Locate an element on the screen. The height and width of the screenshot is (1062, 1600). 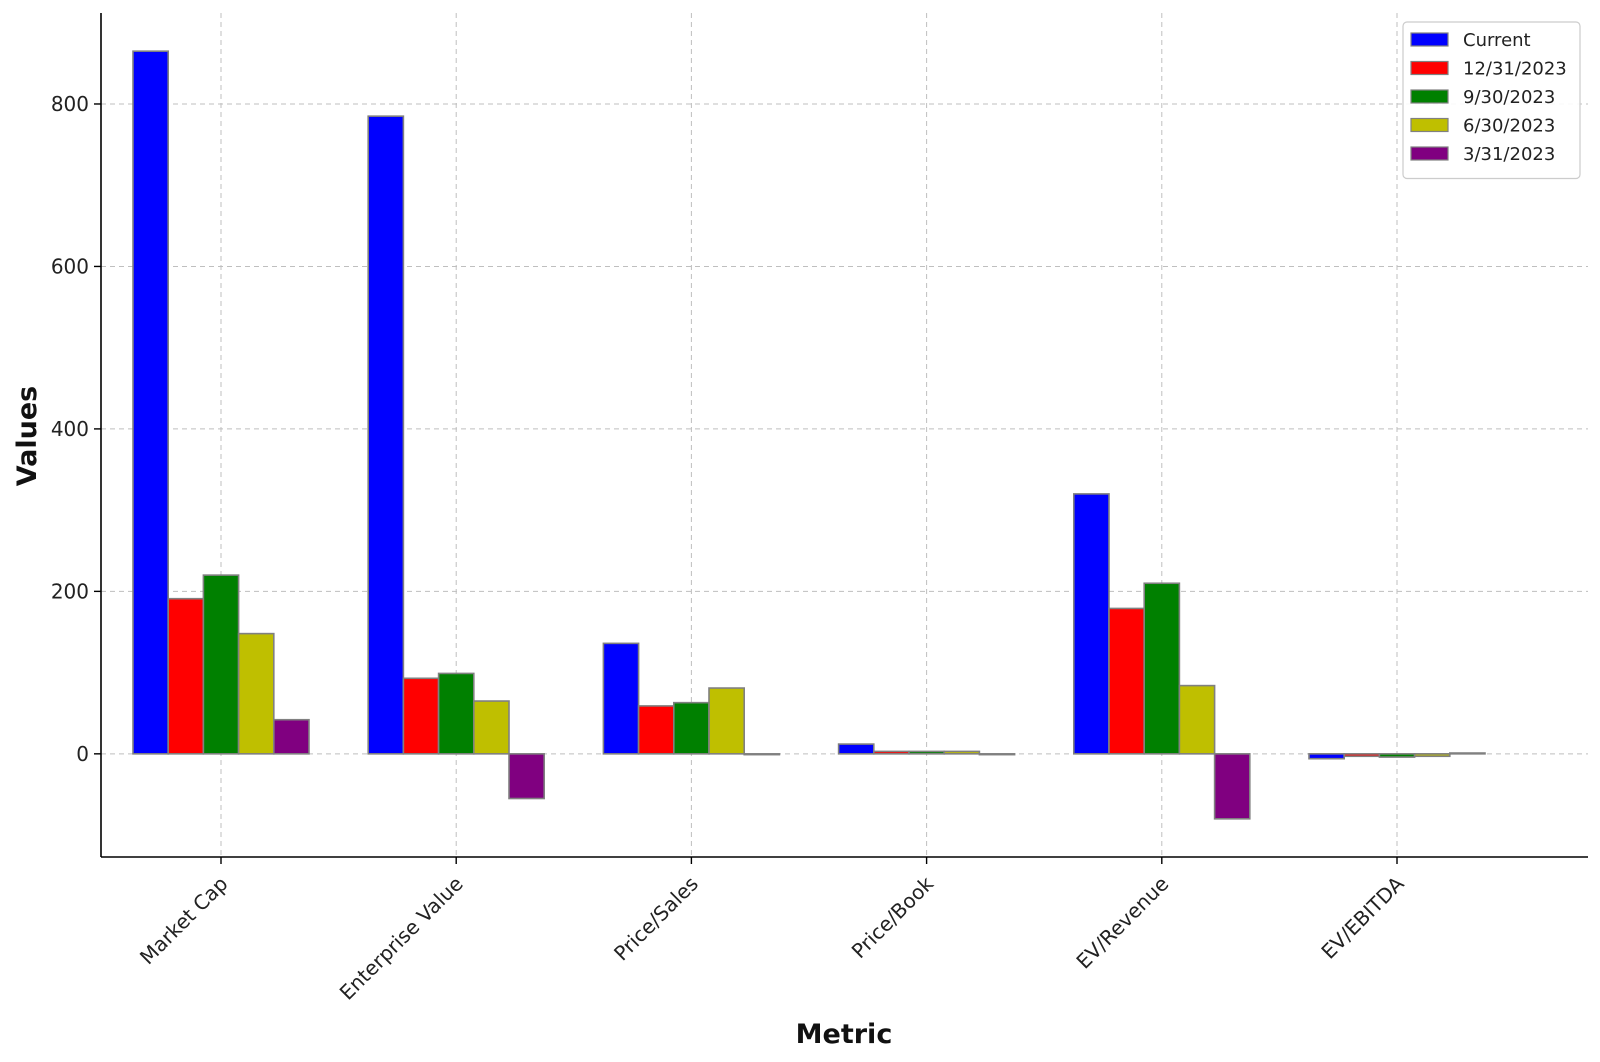
x-tick-label: EV/EBITDA is located at coordinates (1362, 917).